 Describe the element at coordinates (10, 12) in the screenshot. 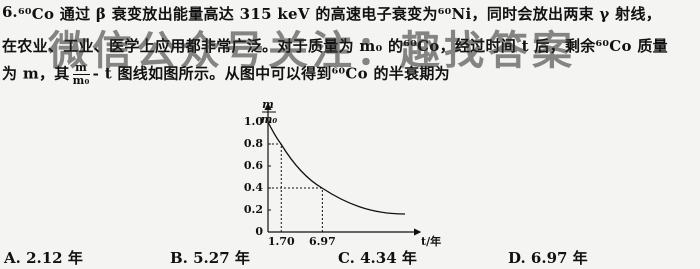

I see `question-number: 6.` at that location.